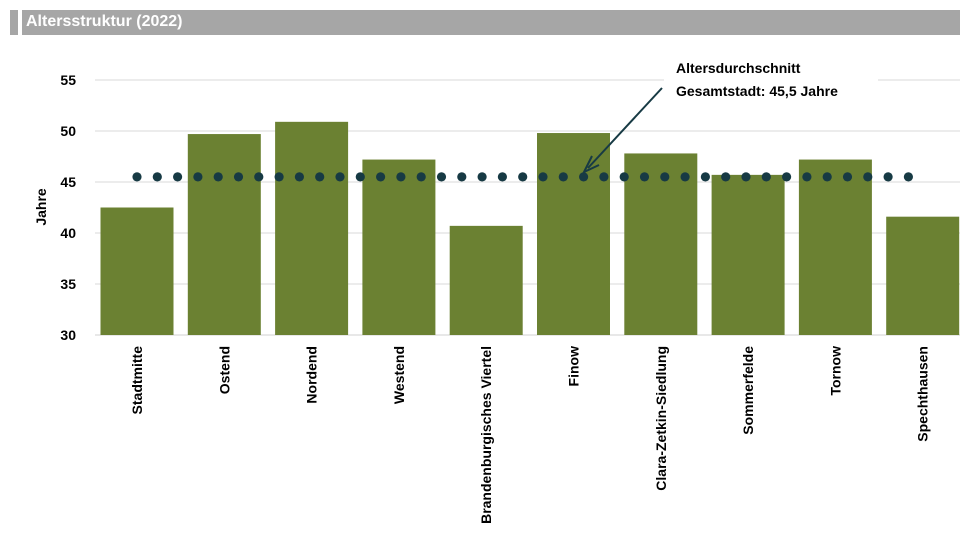  What do you see at coordinates (625, 128) in the screenshot?
I see `annotation-arrow-line` at bounding box center [625, 128].